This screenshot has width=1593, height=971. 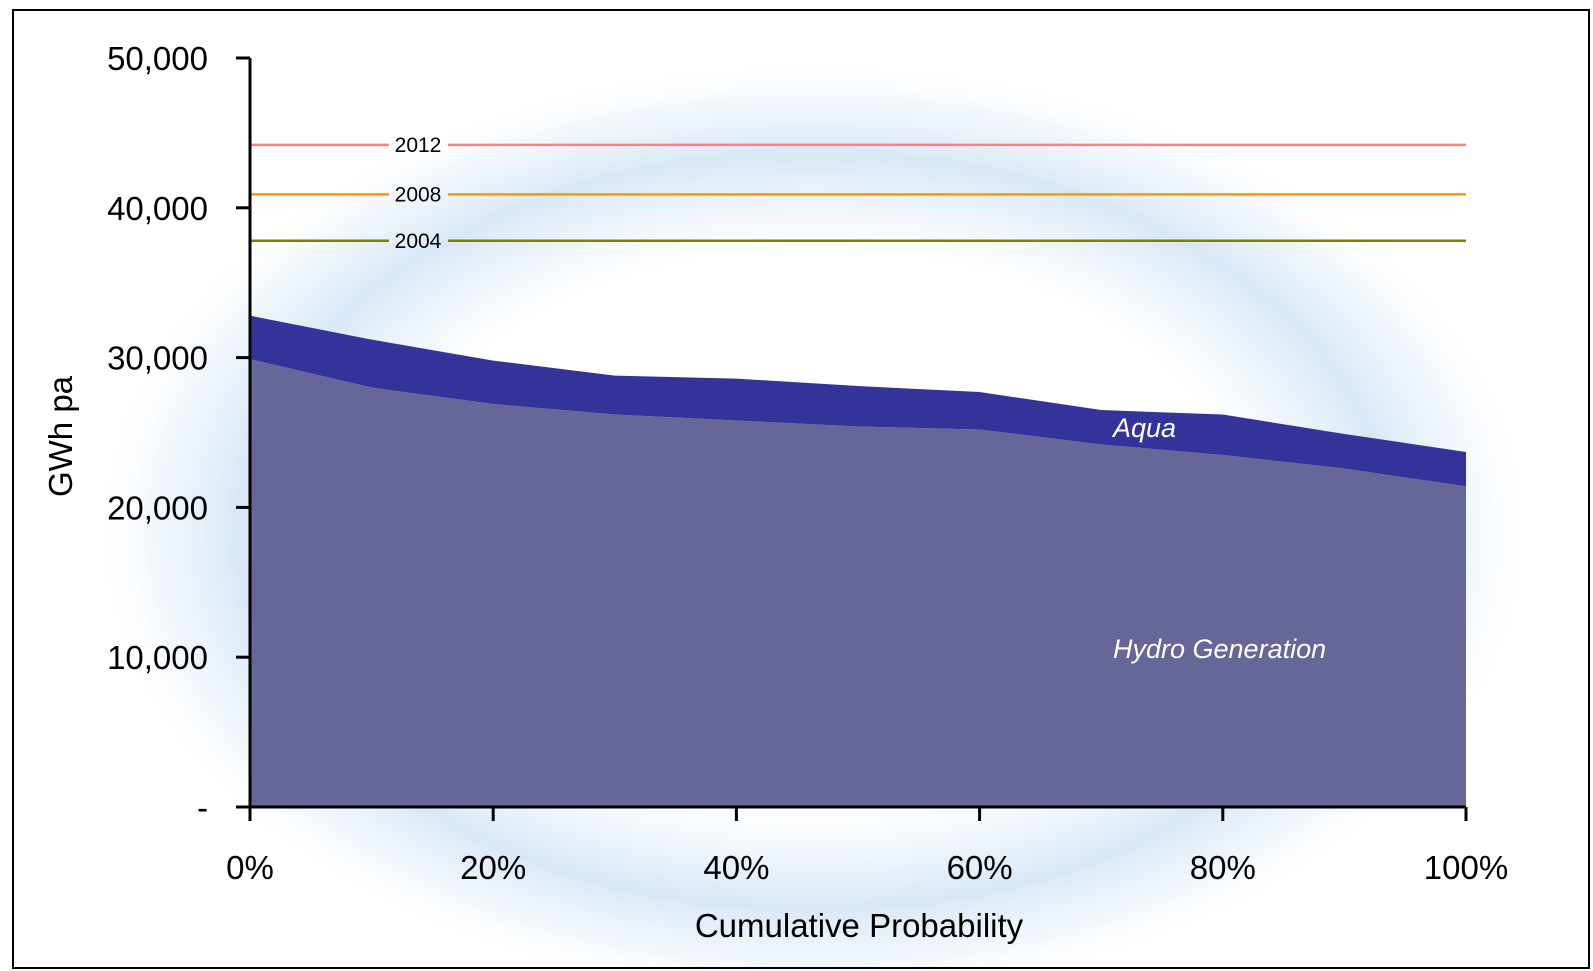 I want to click on ref-line-2004-label: 2004, so click(x=418, y=241).